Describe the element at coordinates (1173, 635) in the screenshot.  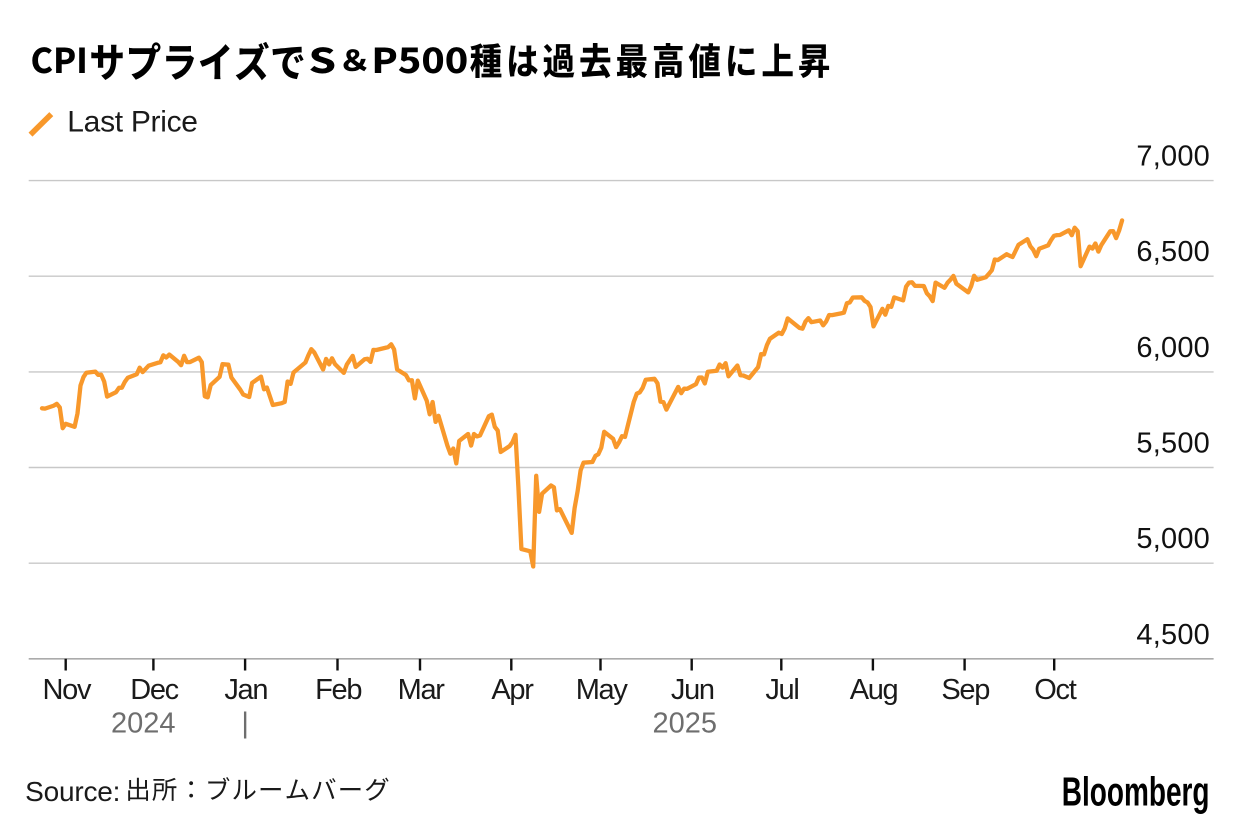
I see `svg-text: 4,500` at that location.